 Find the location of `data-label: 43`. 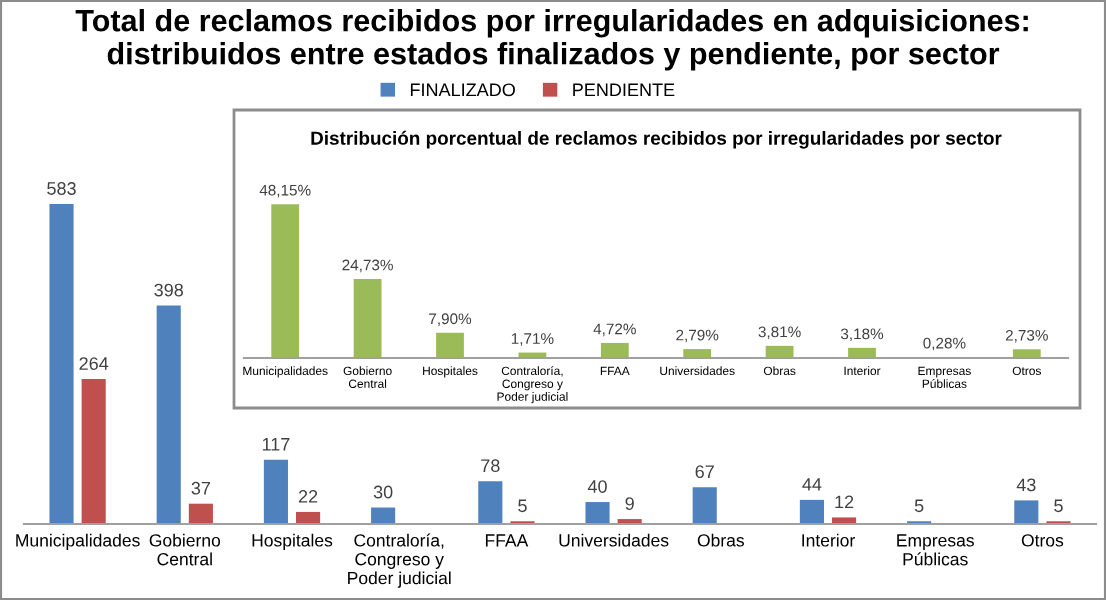

data-label: 43 is located at coordinates (1026, 485).